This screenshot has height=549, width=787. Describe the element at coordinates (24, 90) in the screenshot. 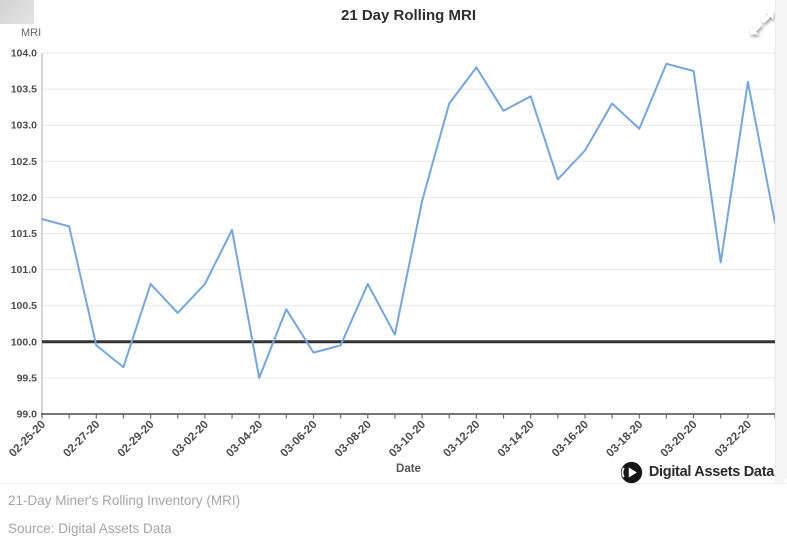

I see `svg-text: 103.5` at that location.